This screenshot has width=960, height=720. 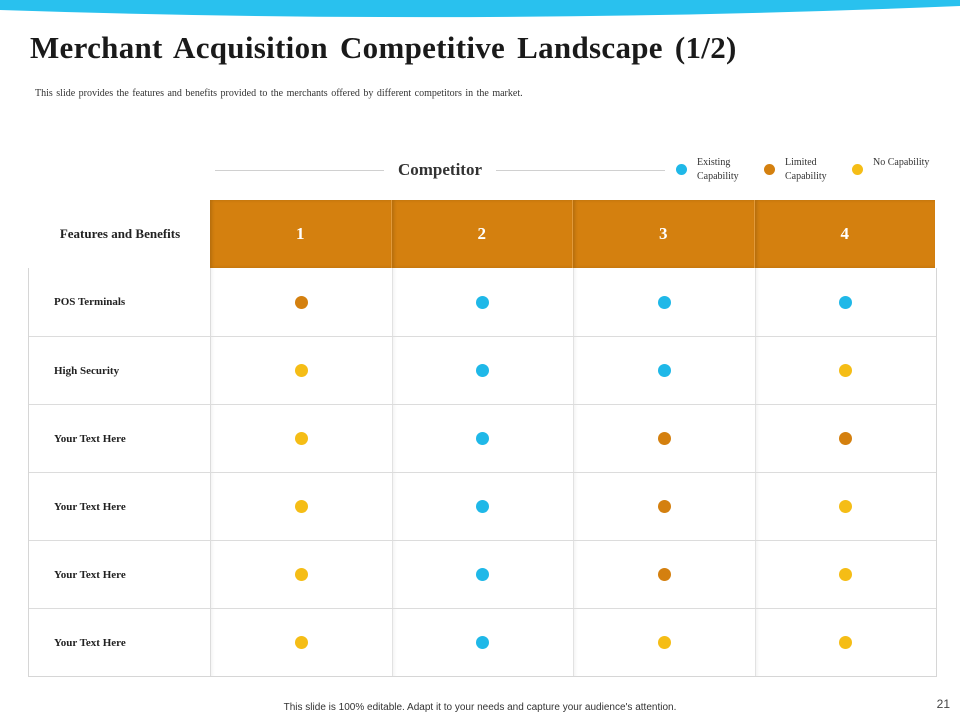 What do you see at coordinates (943, 704) in the screenshot?
I see `page-number: 21` at bounding box center [943, 704].